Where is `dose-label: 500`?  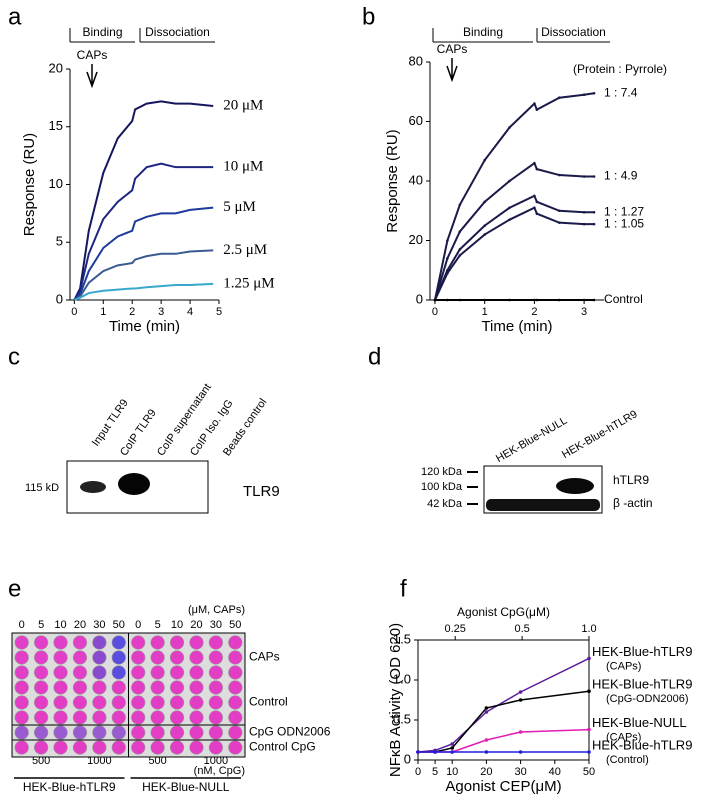
dose-label: 500 is located at coordinates (157, 761).